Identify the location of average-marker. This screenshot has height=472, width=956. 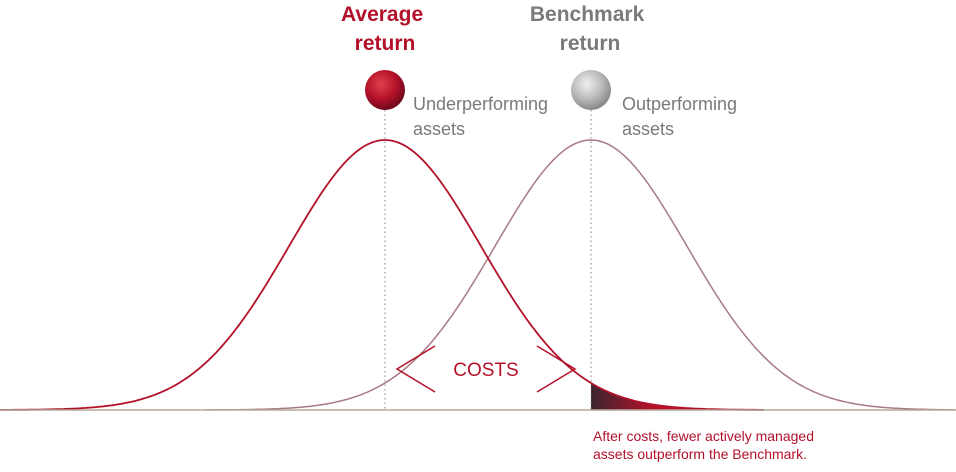
(385, 90).